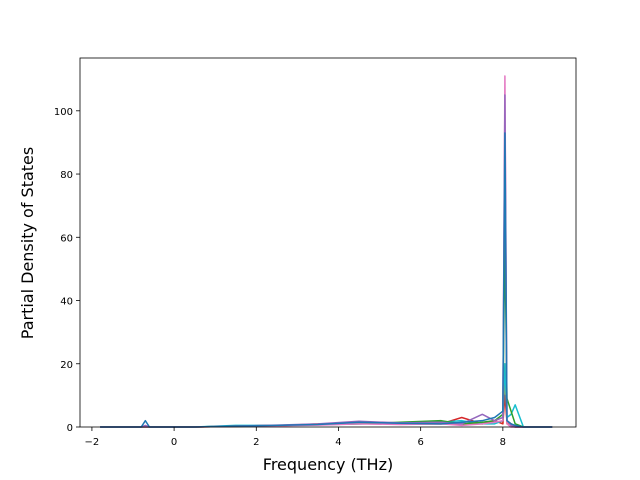 The width and height of the screenshot is (640, 480). I want to click on y-tick-label: 80, so click(66, 175).